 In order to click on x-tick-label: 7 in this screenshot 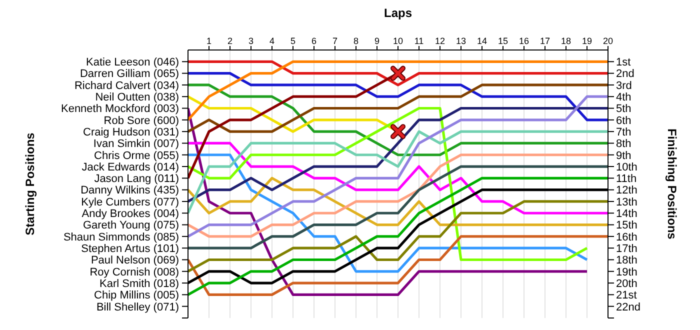, I will do `click(335, 41)`.